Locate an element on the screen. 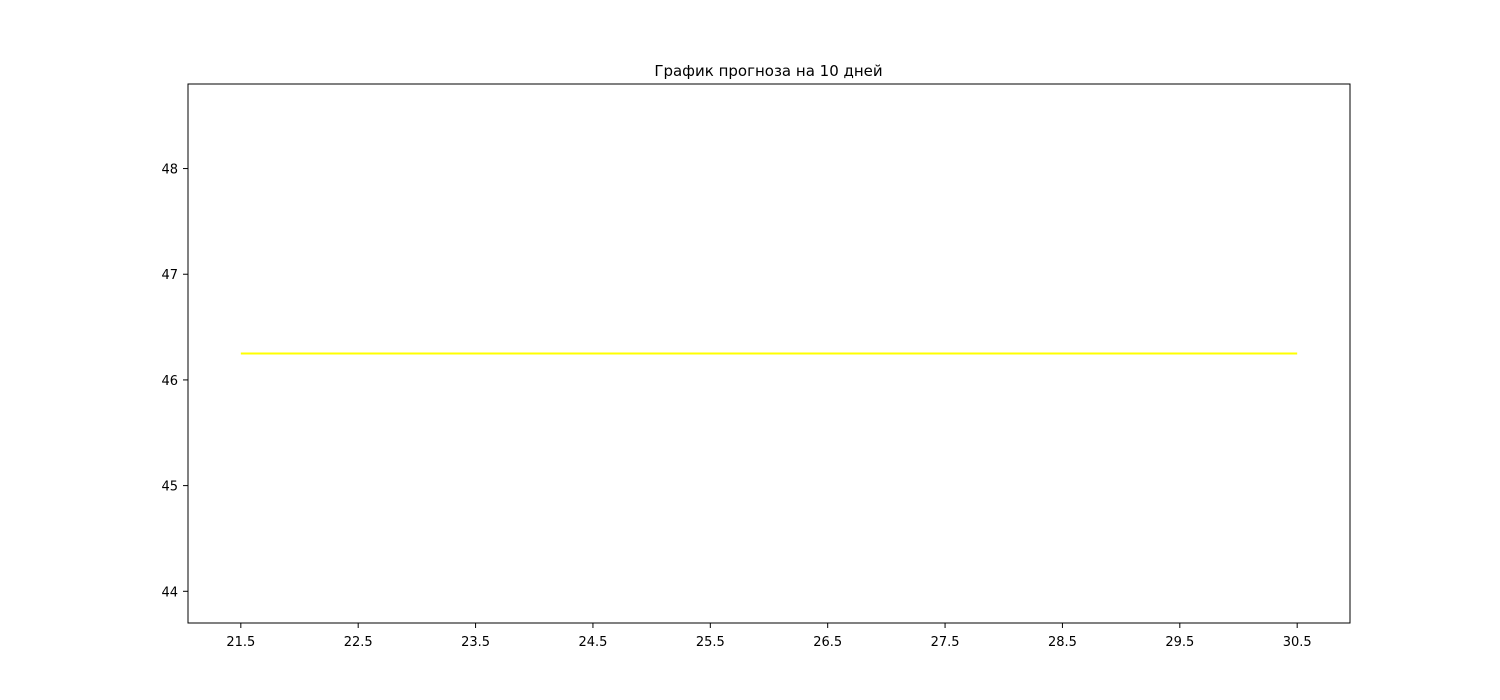  x-tick-label: 27.5 is located at coordinates (945, 642).